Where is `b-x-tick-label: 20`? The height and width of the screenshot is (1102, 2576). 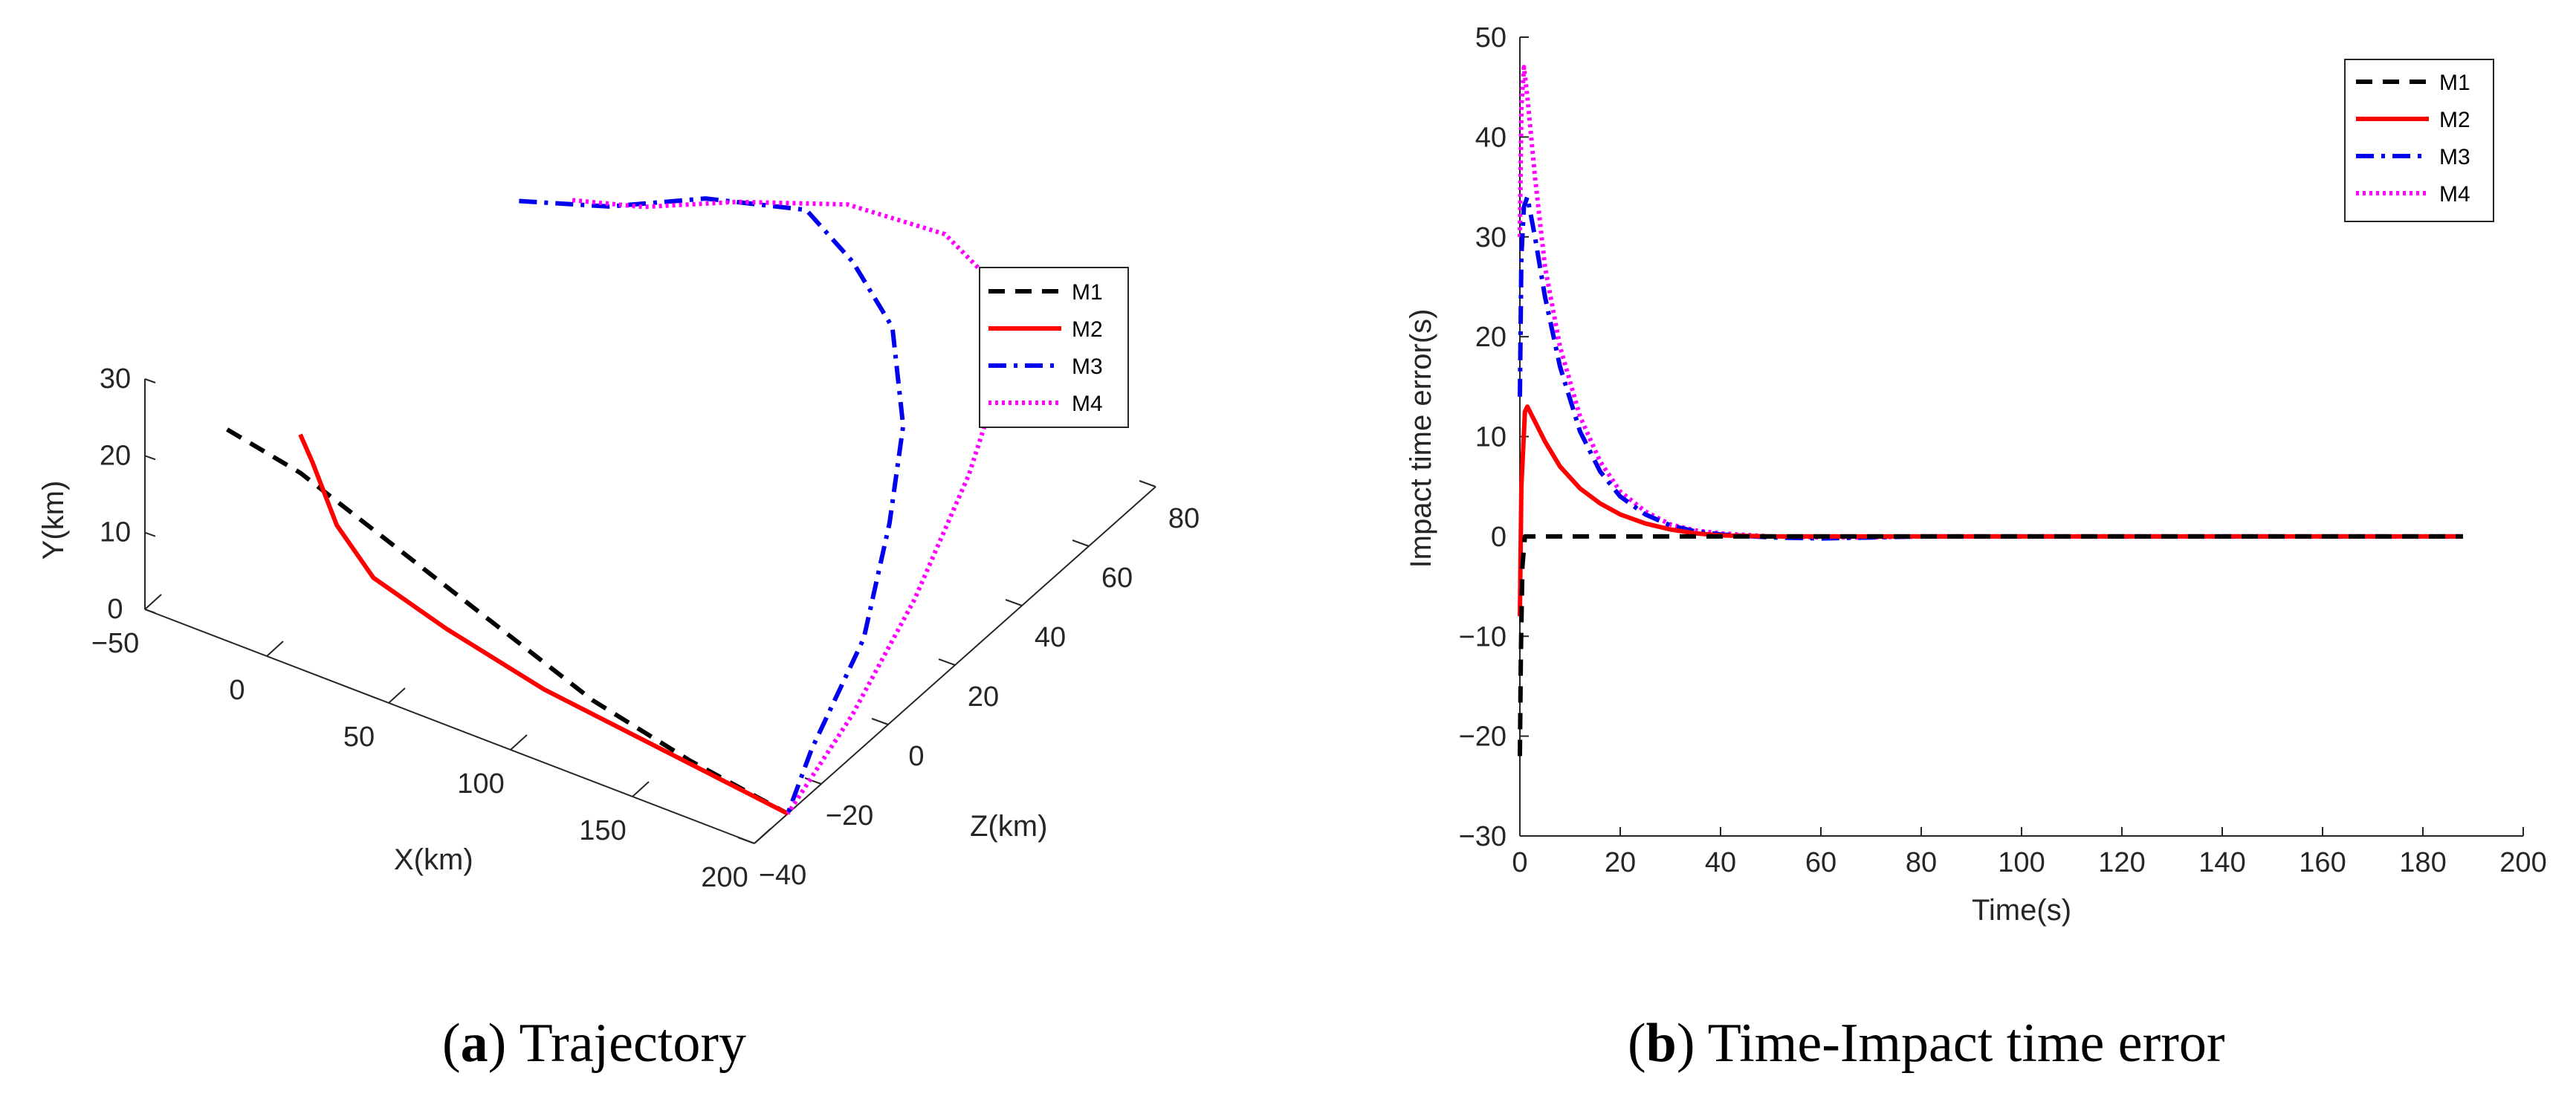
b-x-tick-label: 20 is located at coordinates (1621, 862).